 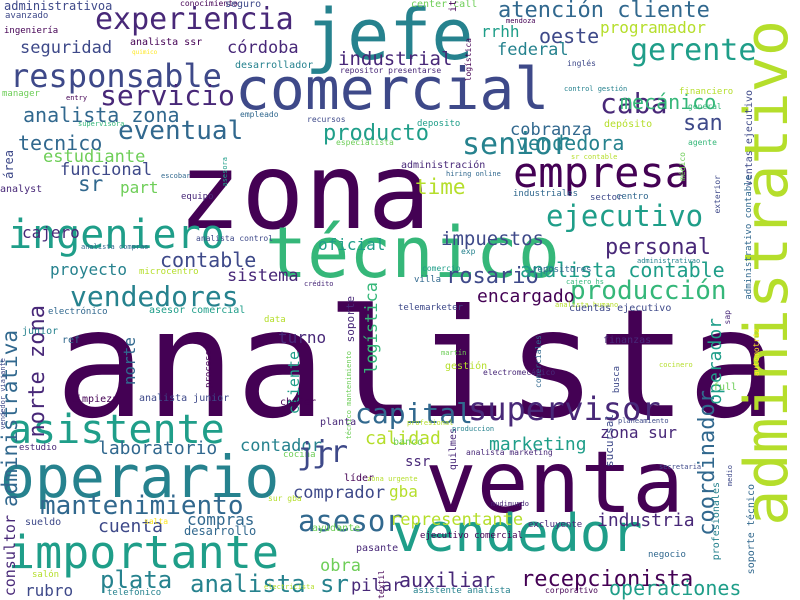 I want to click on cloud-word: asistente, so click(x=116, y=430).